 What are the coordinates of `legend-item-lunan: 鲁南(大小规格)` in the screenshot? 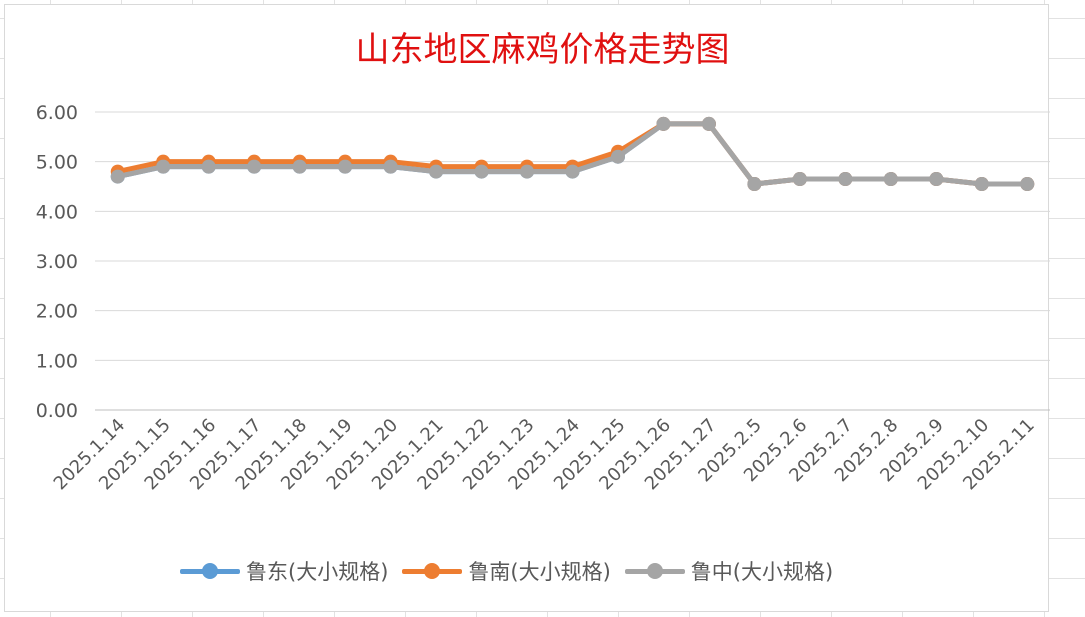 It's located at (506, 571).